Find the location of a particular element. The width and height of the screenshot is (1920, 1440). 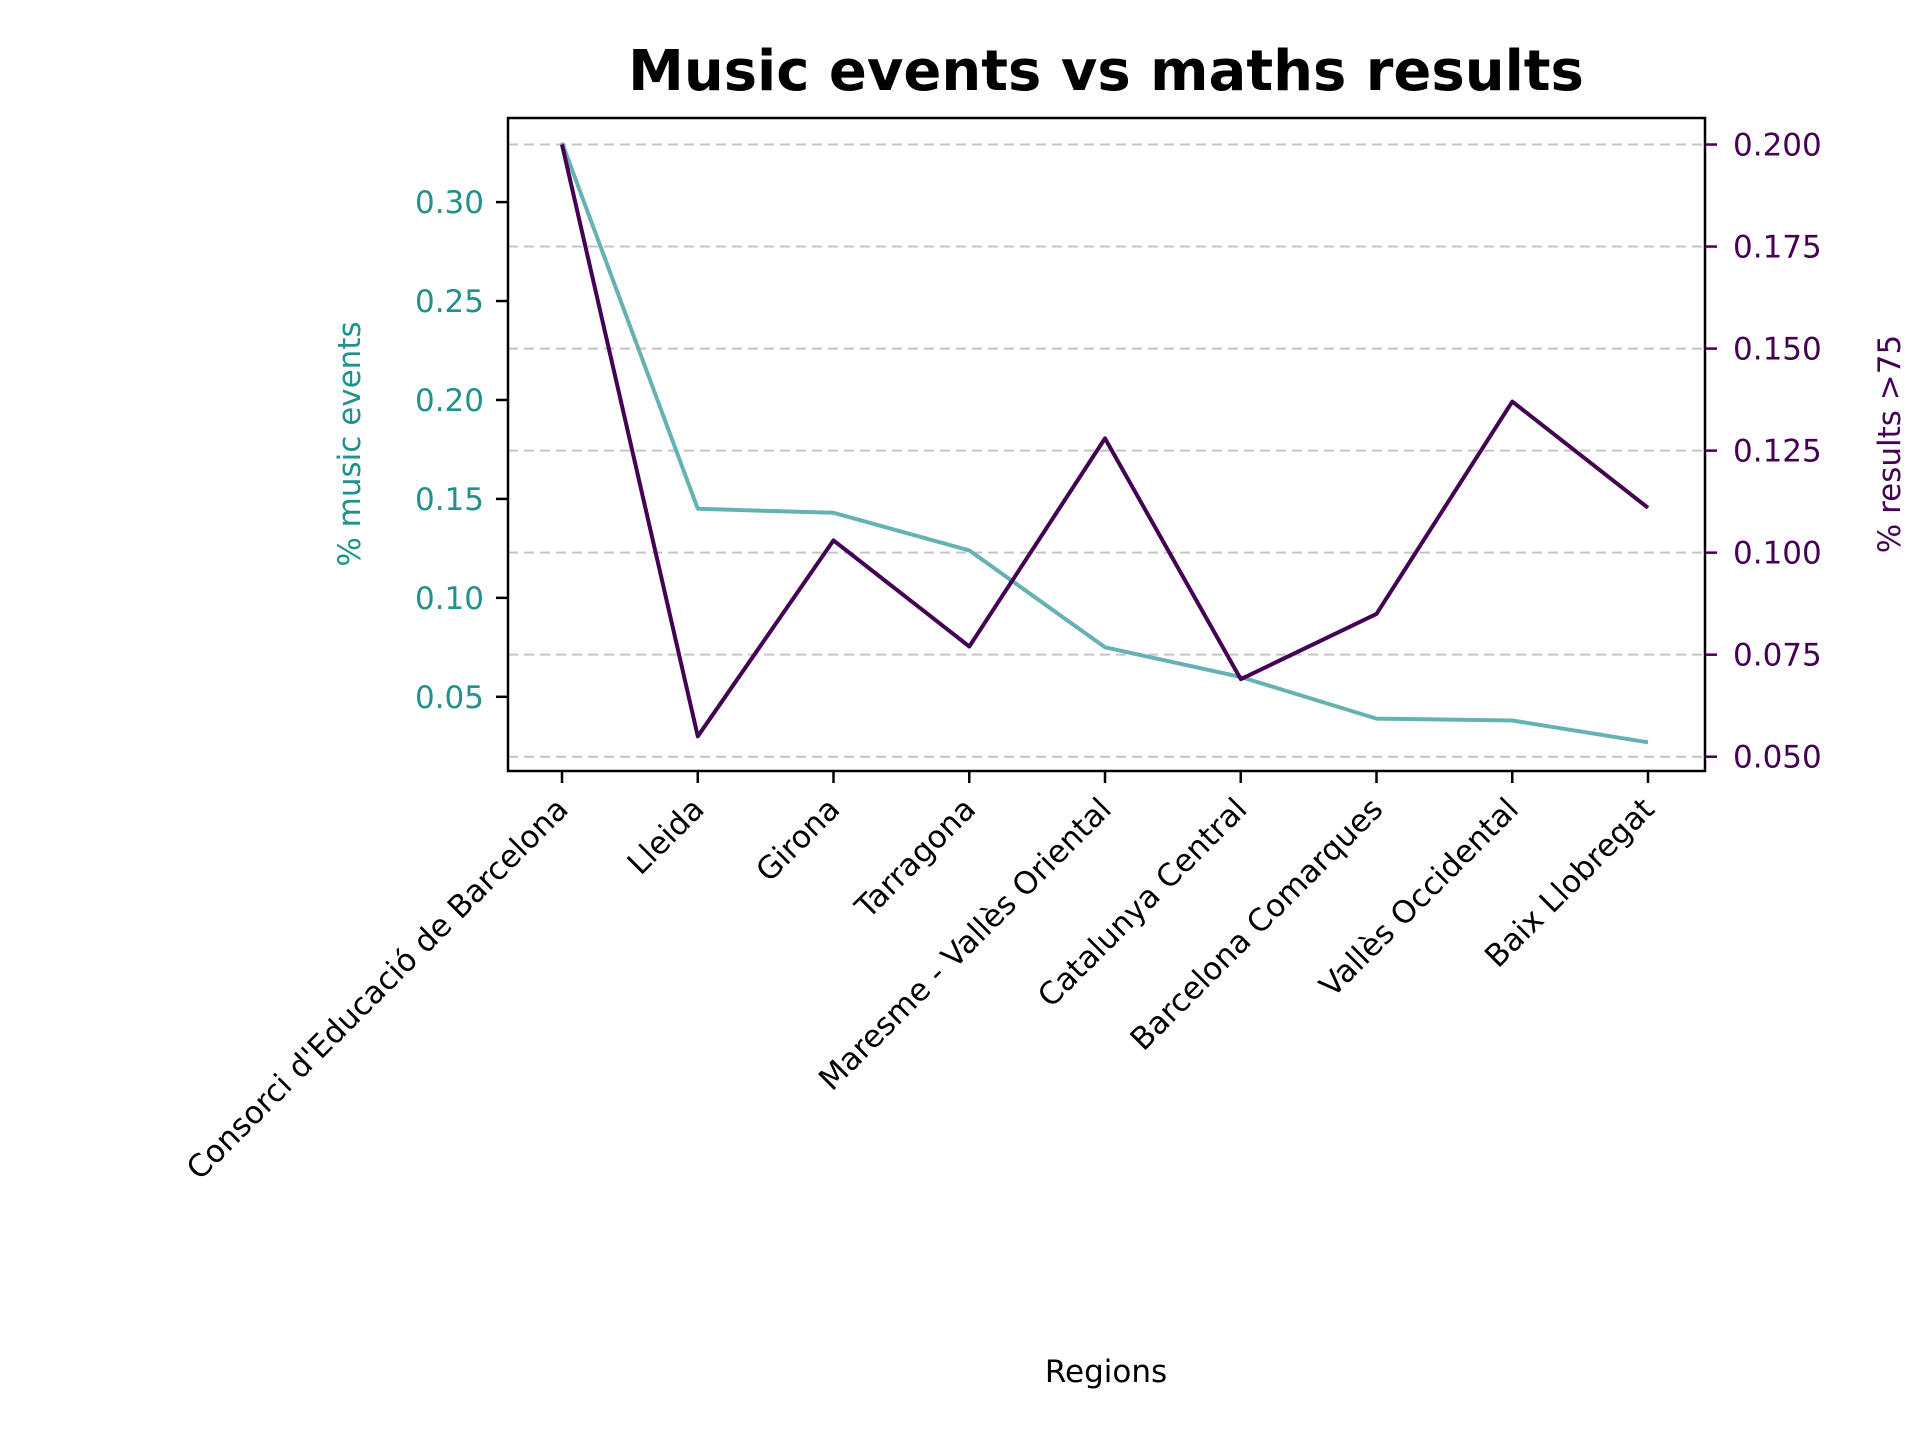

y-right-tick-label: 0.150 is located at coordinates (1777, 350).